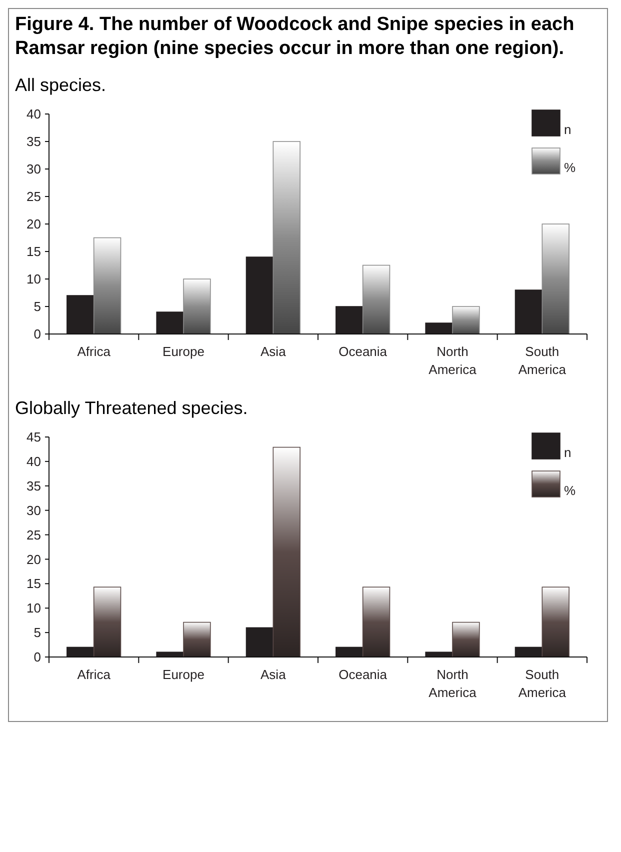 The height and width of the screenshot is (852, 621). I want to click on chart-subtitle: Globally Threatened species., so click(132, 408).